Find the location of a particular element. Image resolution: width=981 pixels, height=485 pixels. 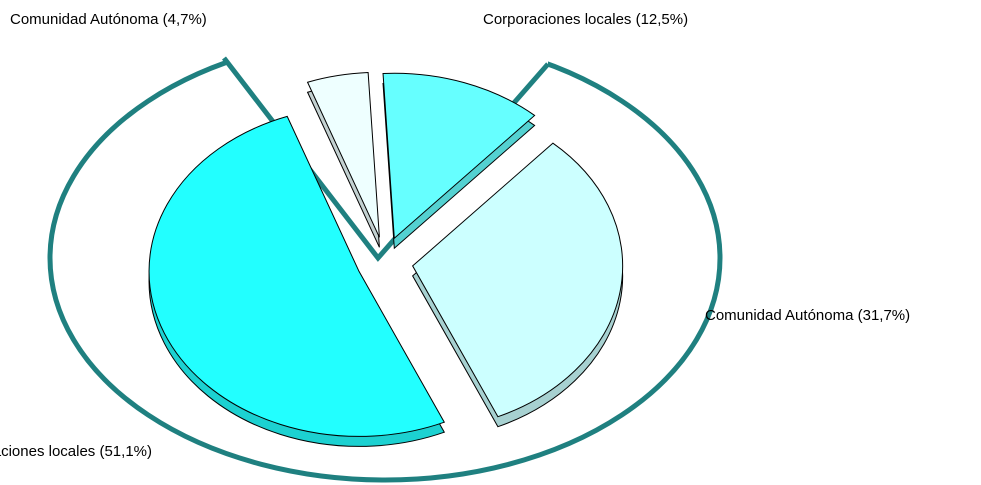

slice-label: Comunidad Autónoma (31,7%) is located at coordinates (807, 315).